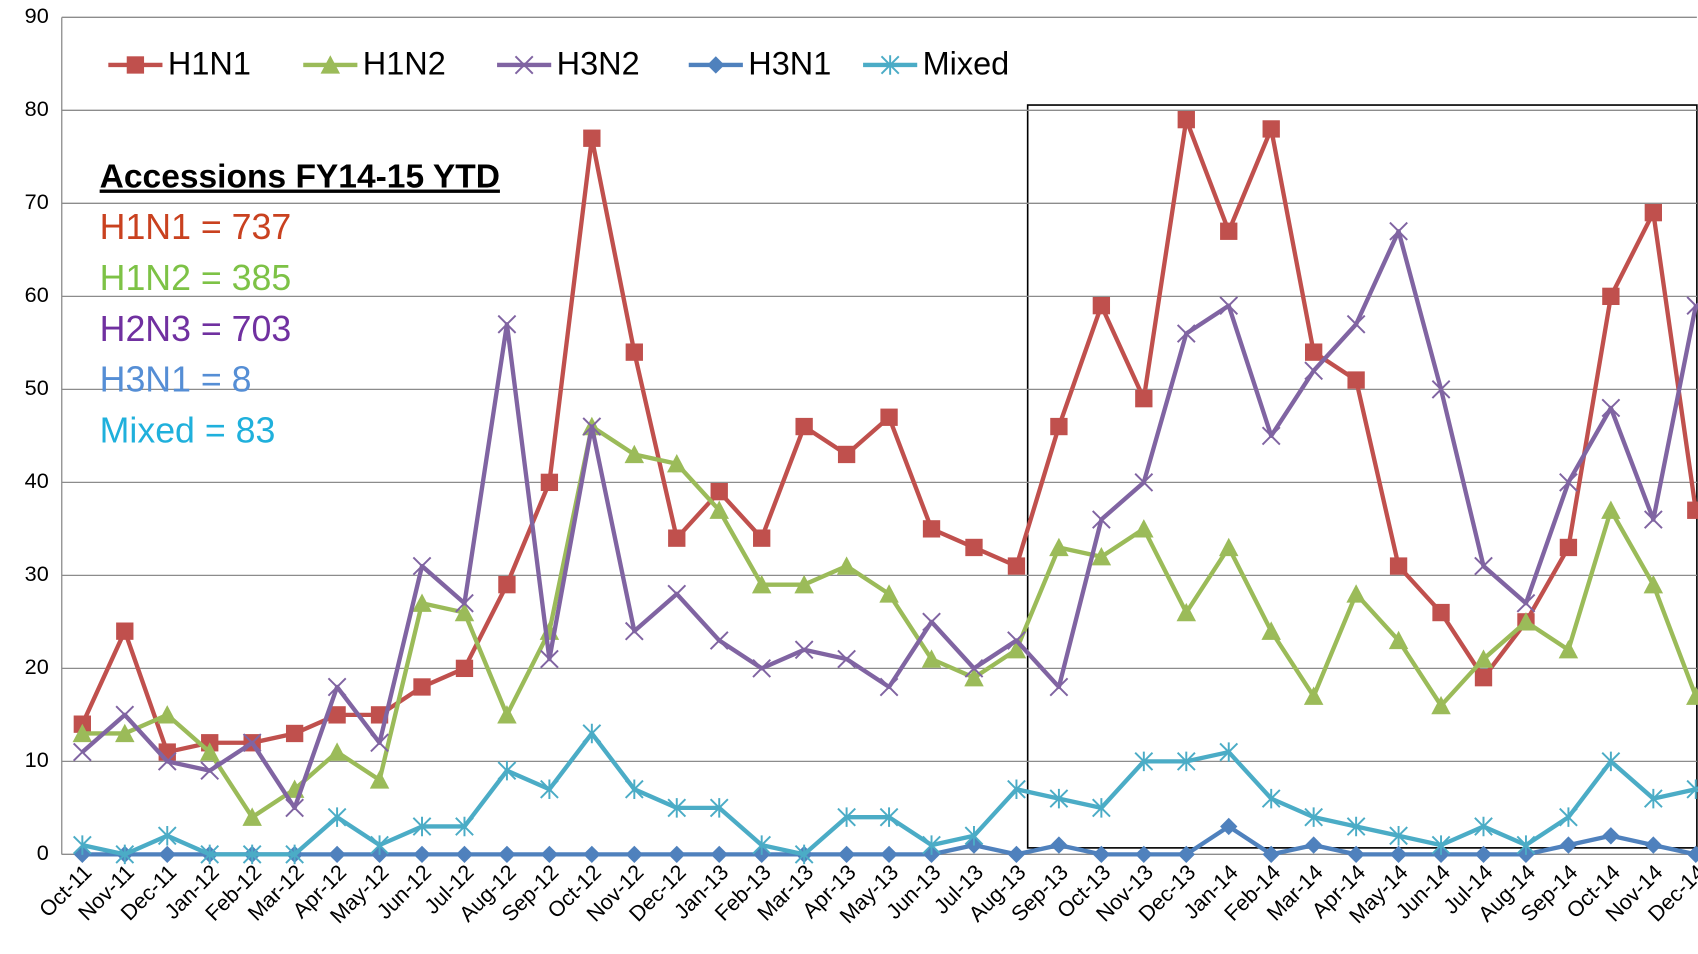  What do you see at coordinates (188, 431) in the screenshot?
I see `annotation: Mixed = 83` at bounding box center [188, 431].